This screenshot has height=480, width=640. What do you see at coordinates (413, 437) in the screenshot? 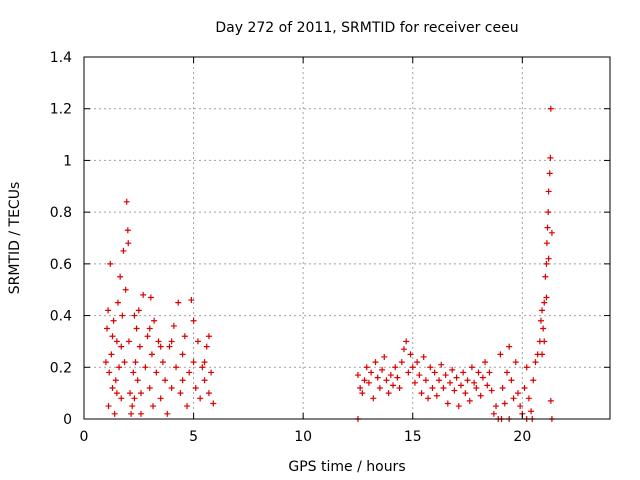
I see `x-tick-label: 15` at bounding box center [413, 437].